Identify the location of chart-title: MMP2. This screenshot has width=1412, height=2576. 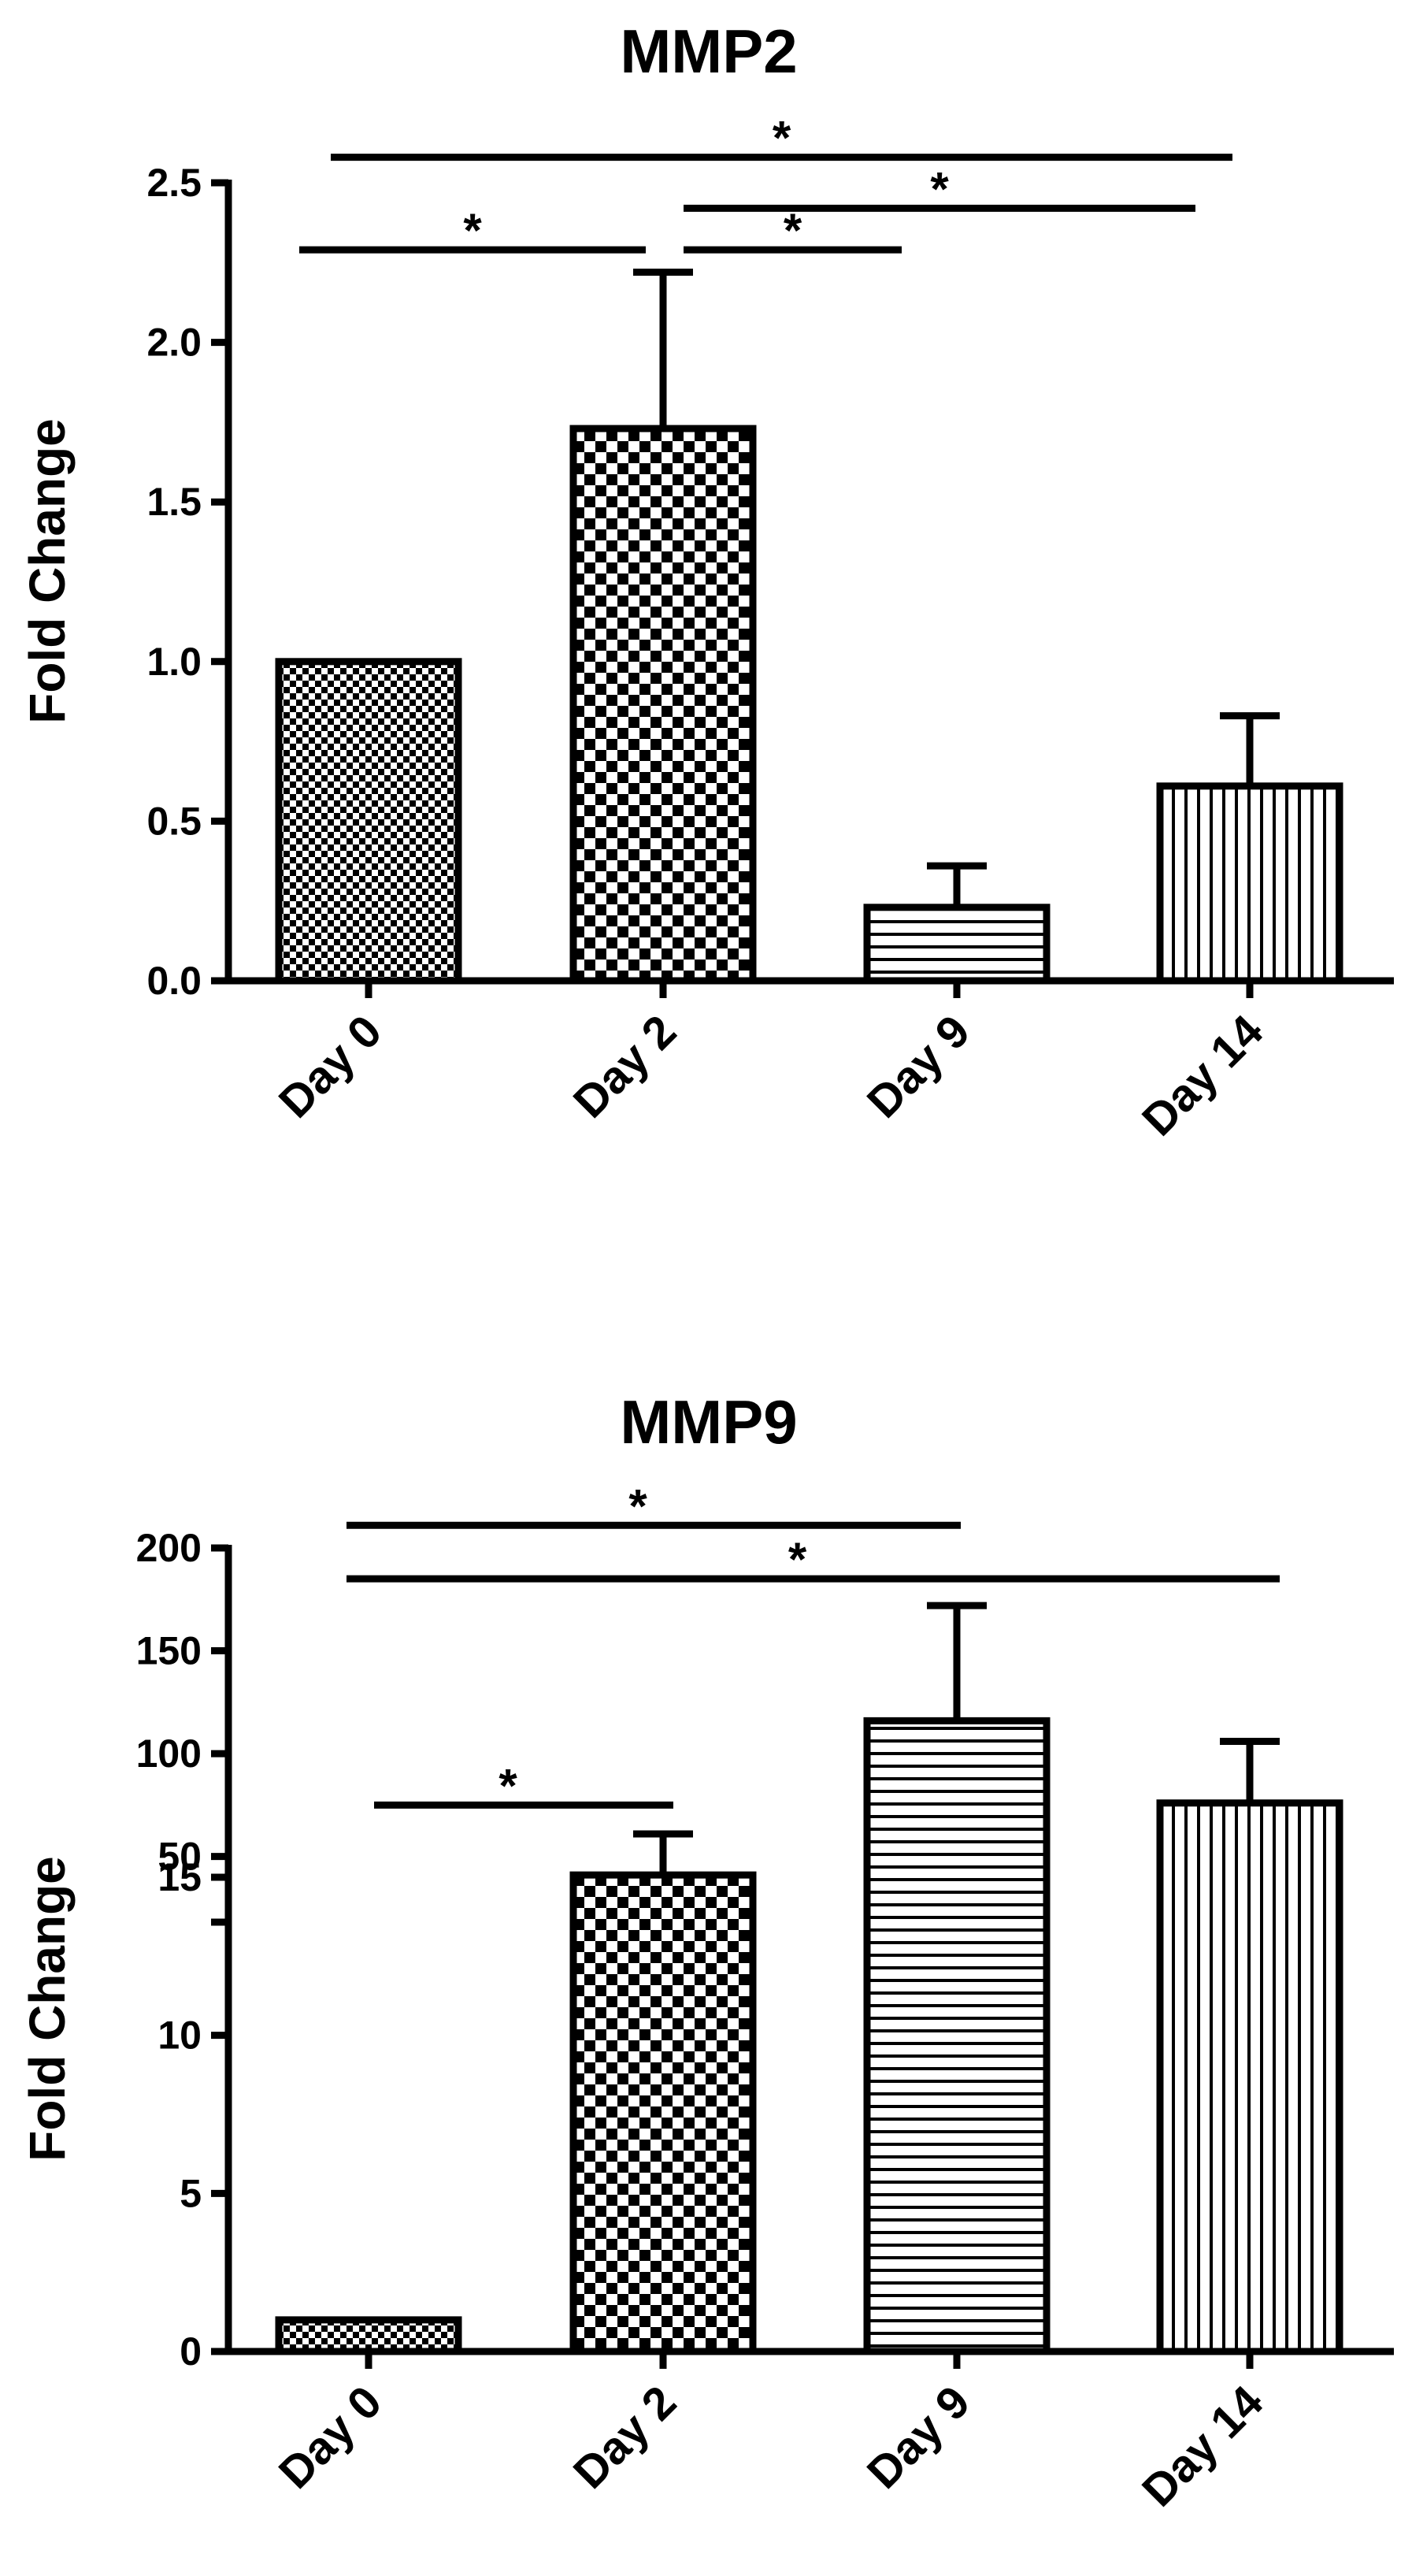
(708, 51).